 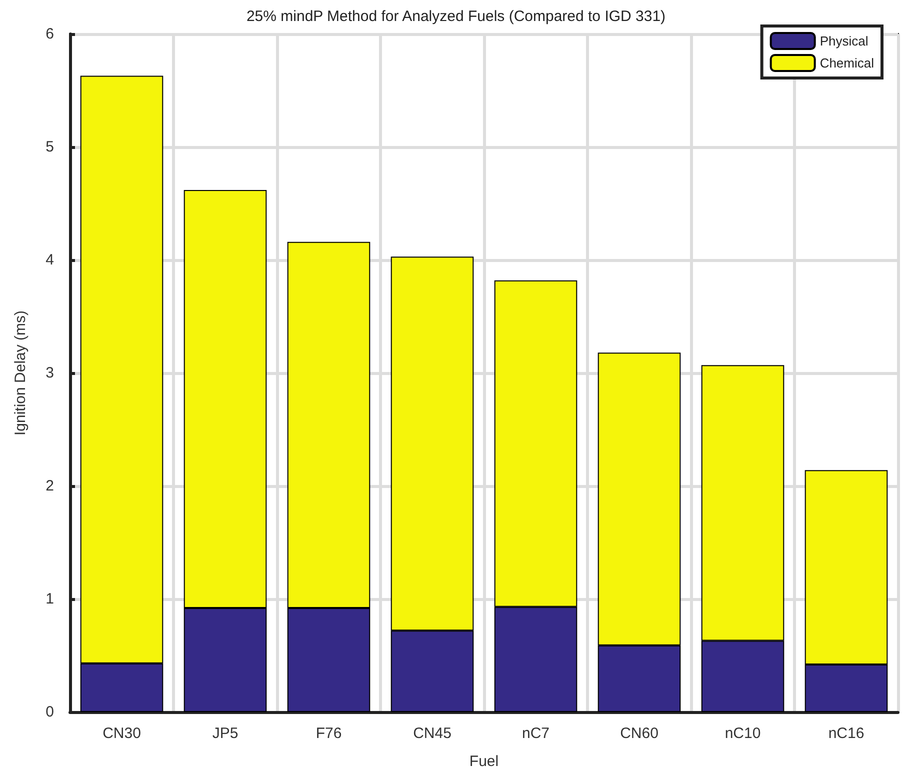 I want to click on y-tick-label: 4, so click(x=50, y=260).